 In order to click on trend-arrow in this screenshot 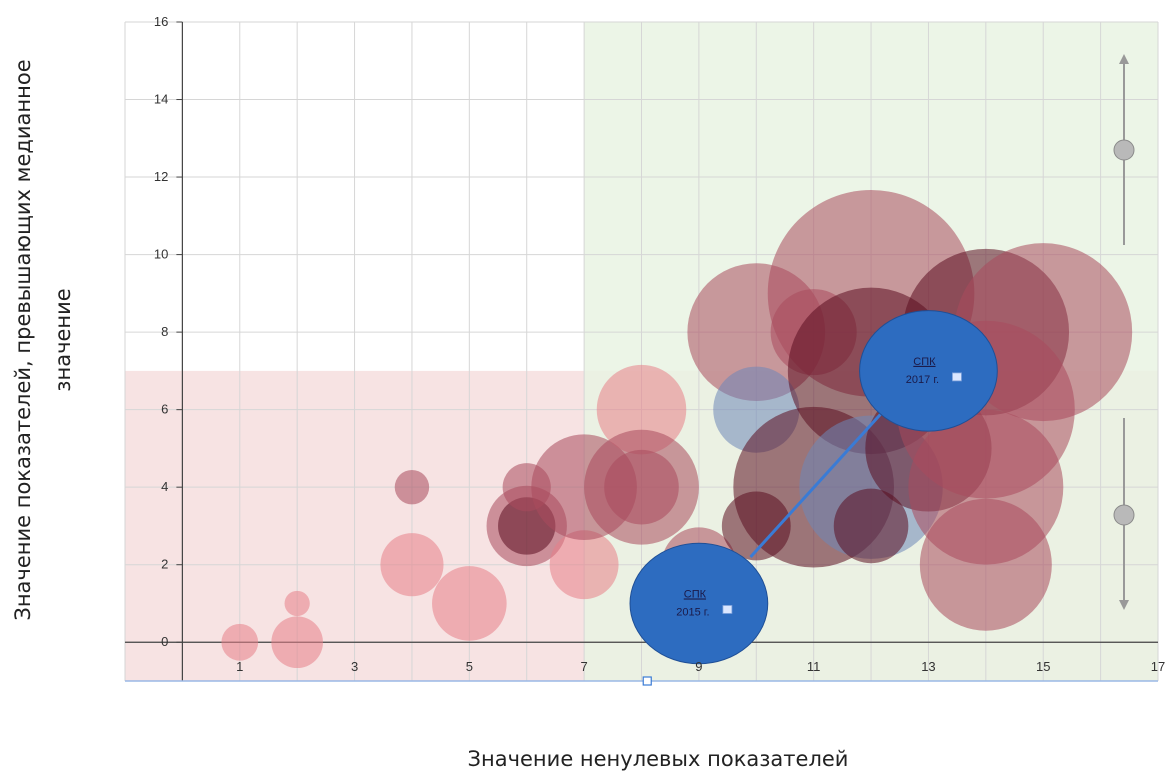, I will do `click(819, 481)`.